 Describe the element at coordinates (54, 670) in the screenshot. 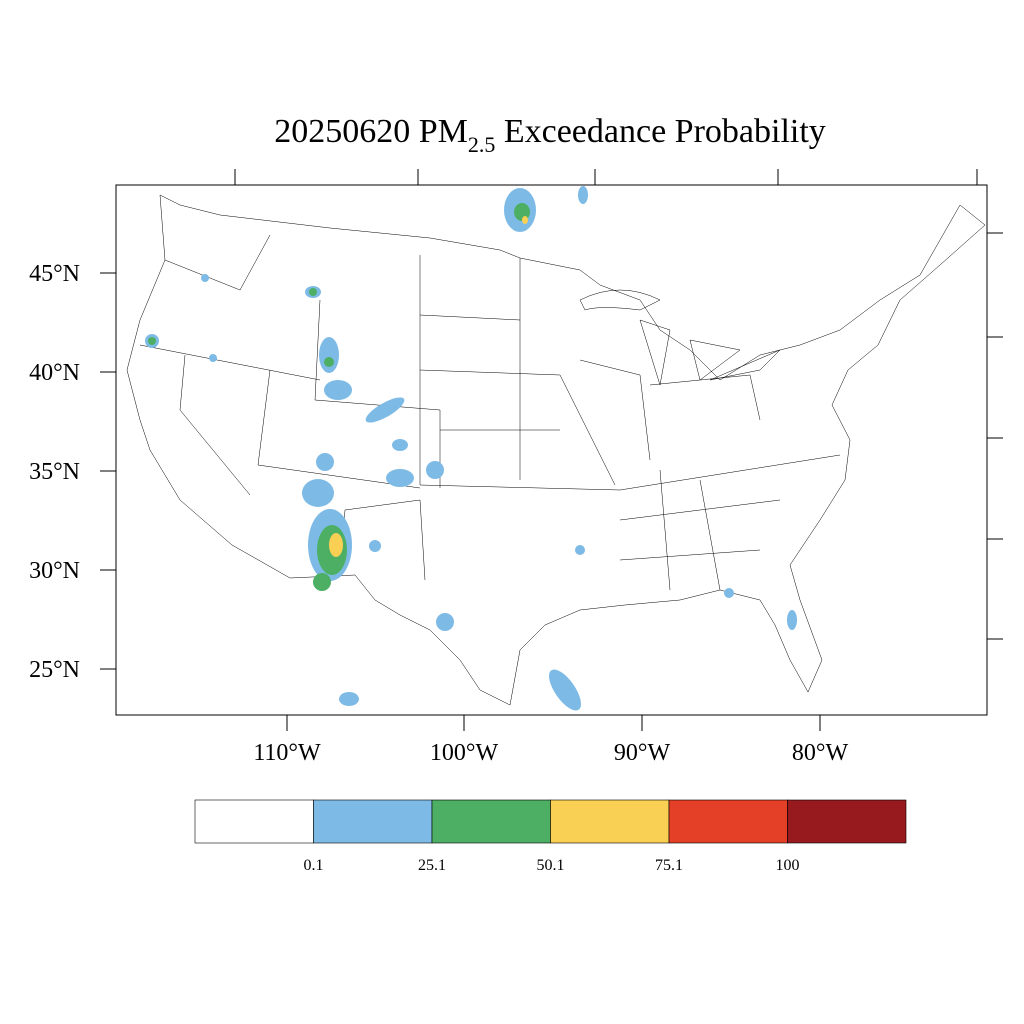

I see `lat-label: 25°N` at that location.